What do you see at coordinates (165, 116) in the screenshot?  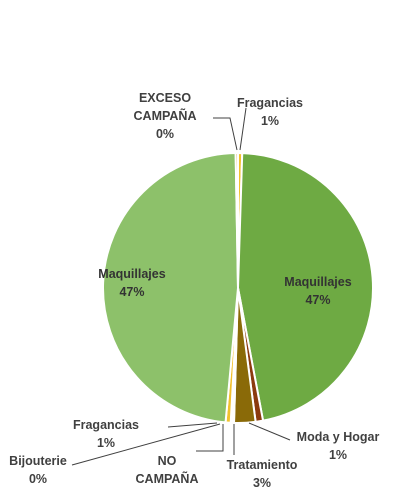 I see `slice-label: EXCESO CAMPAÑA 0%` at bounding box center [165, 116].